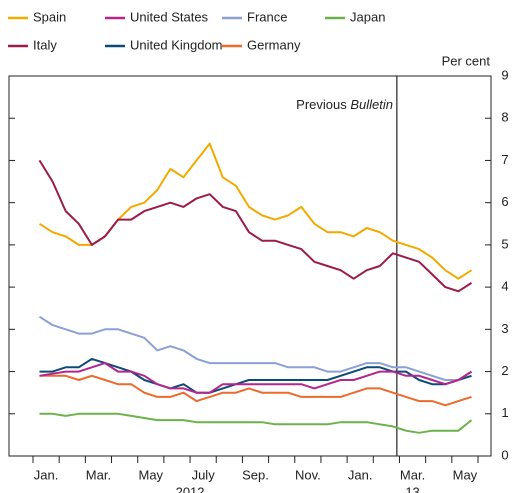 This screenshot has height=493, width=516. Describe the element at coordinates (190, 488) in the screenshot. I see `year-label: 2012` at that location.